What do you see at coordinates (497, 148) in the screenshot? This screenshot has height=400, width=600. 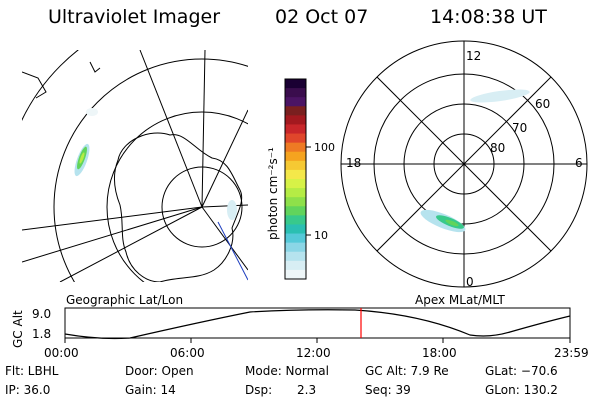 I see `mlat-label: 80` at bounding box center [497, 148].